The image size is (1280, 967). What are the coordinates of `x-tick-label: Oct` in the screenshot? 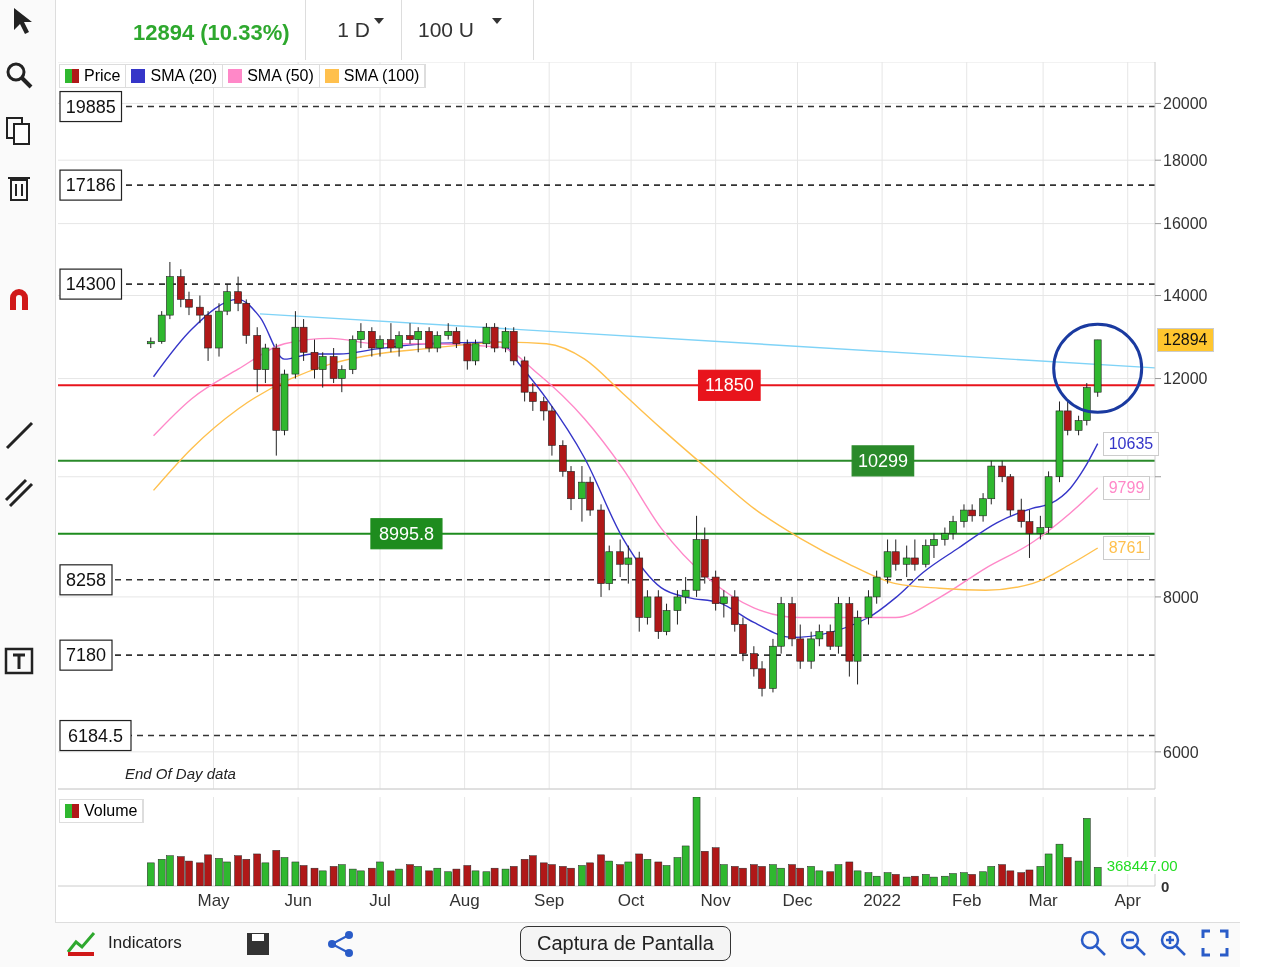 It's located at (631, 901).